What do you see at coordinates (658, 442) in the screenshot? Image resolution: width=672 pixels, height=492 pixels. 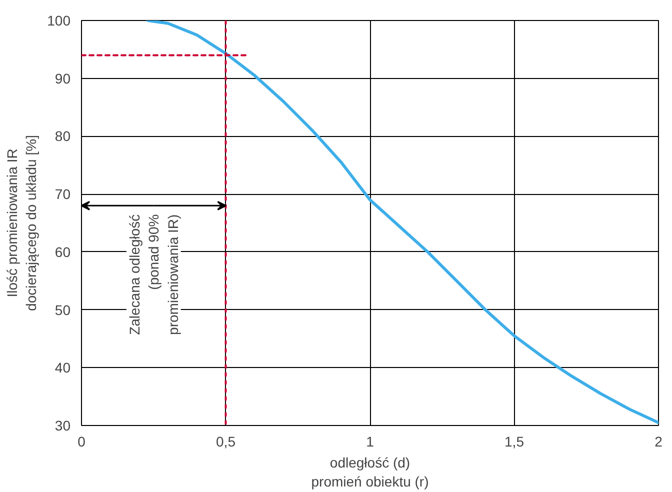 I see `x-tick-label: 2` at bounding box center [658, 442].